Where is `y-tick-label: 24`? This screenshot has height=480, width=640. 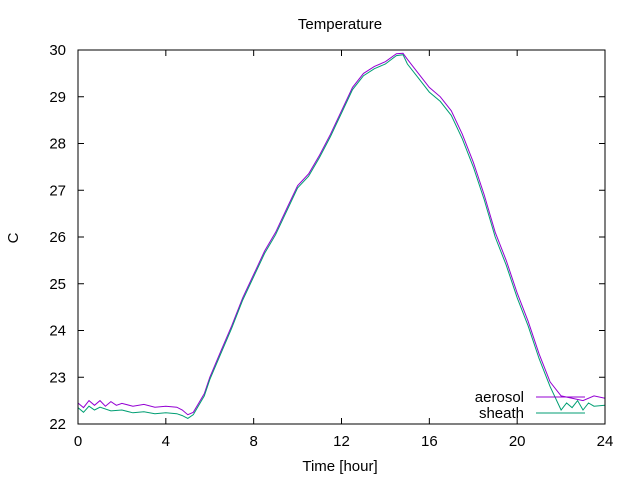
y-tick-label: 24 is located at coordinates (57, 331).